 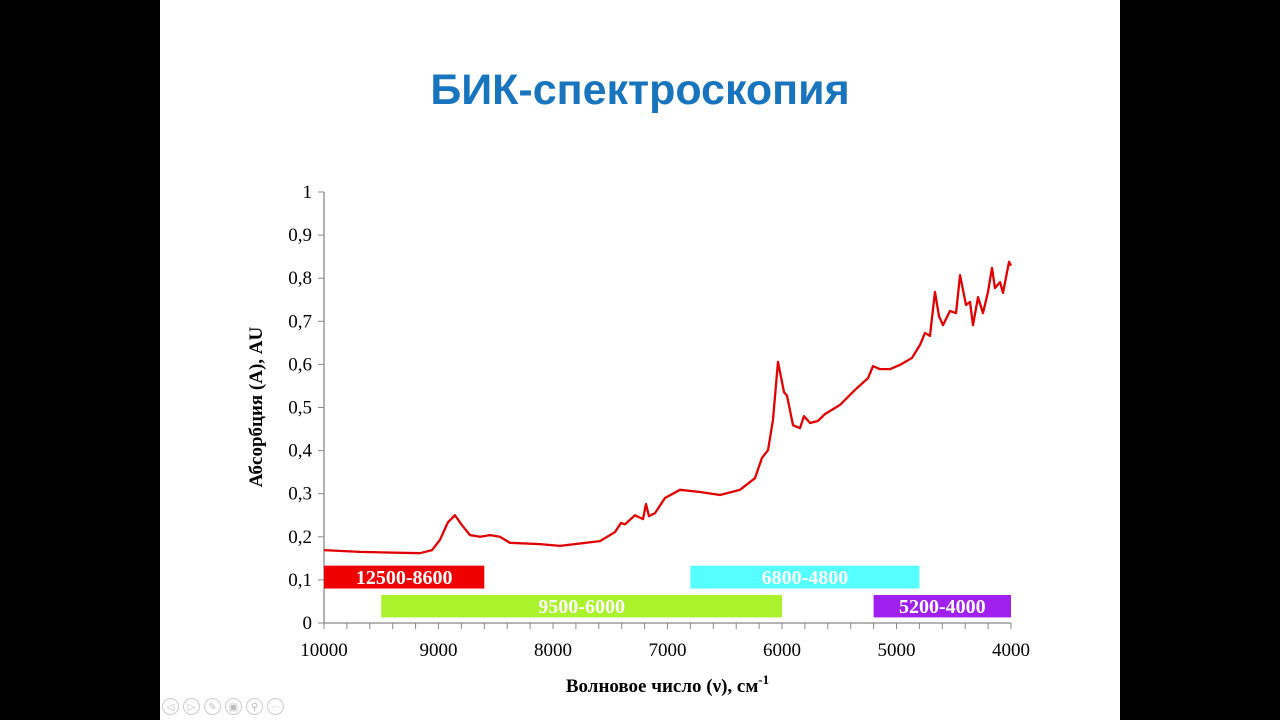 I want to click on y-tick-label: 0,7, so click(x=300, y=321).